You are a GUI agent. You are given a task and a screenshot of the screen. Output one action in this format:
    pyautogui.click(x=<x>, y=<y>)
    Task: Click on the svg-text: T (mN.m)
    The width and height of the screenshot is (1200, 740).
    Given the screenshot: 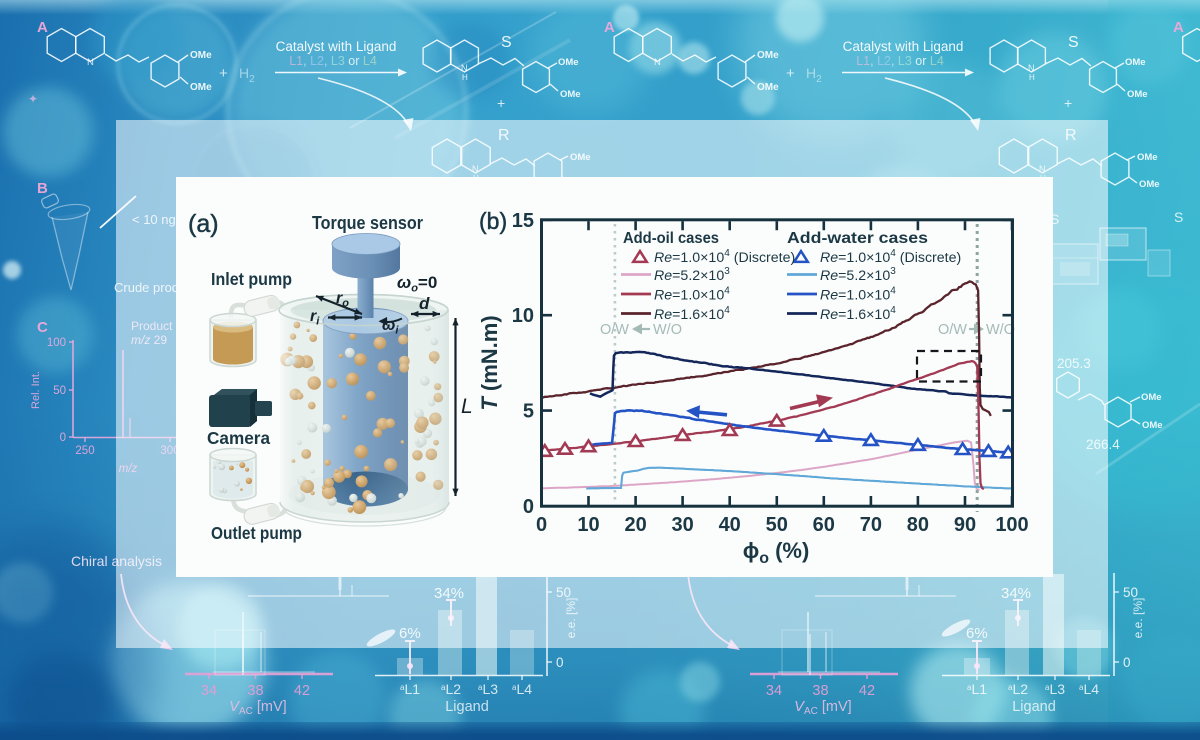 What is the action you would take?
    pyautogui.click(x=489, y=362)
    